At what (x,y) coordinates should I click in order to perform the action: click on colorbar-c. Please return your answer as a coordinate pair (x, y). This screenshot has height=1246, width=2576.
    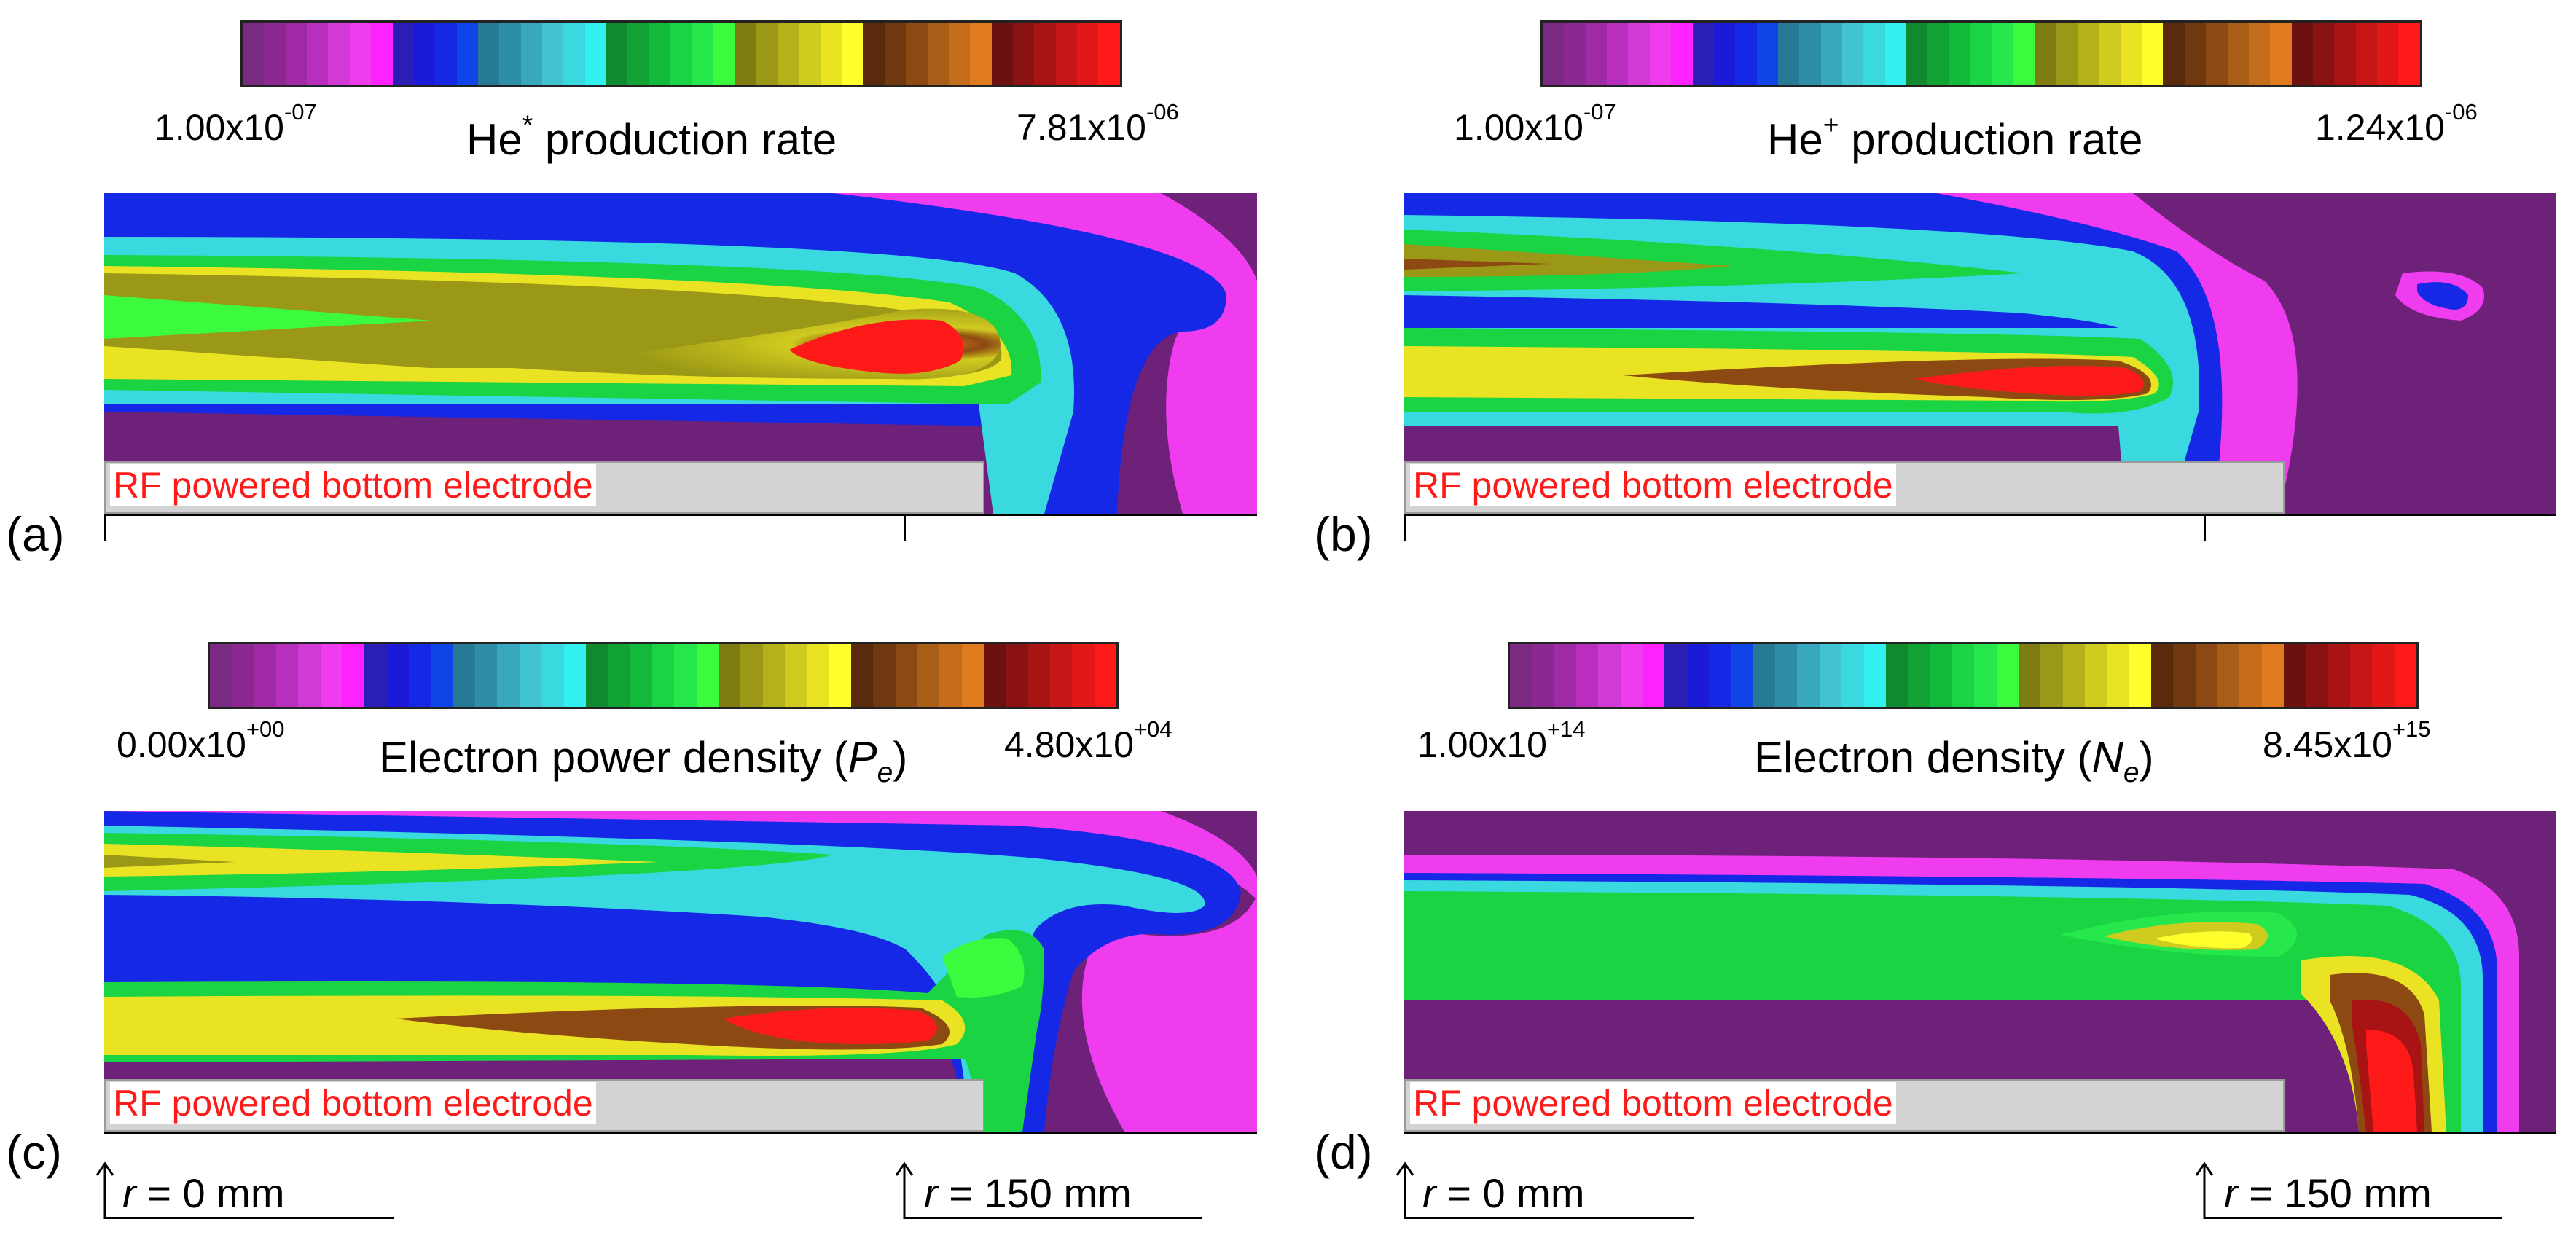
    Looking at the image, I should click on (663, 675).